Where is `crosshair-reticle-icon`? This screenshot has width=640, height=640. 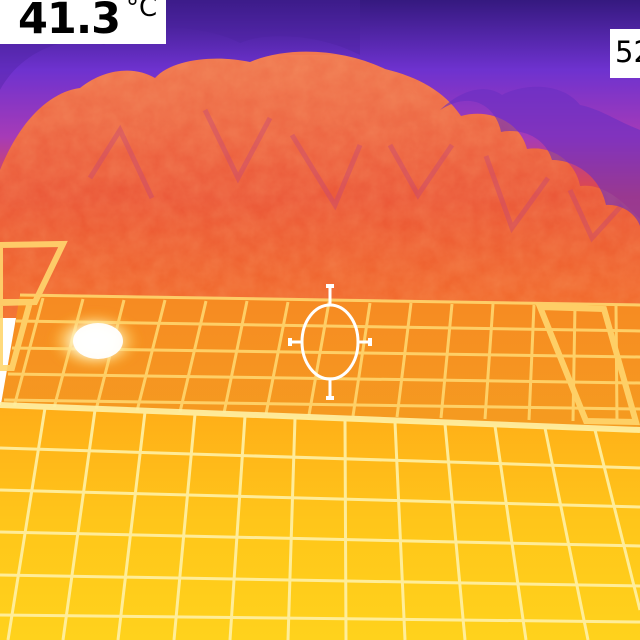 crosshair-reticle-icon is located at coordinates (330, 342).